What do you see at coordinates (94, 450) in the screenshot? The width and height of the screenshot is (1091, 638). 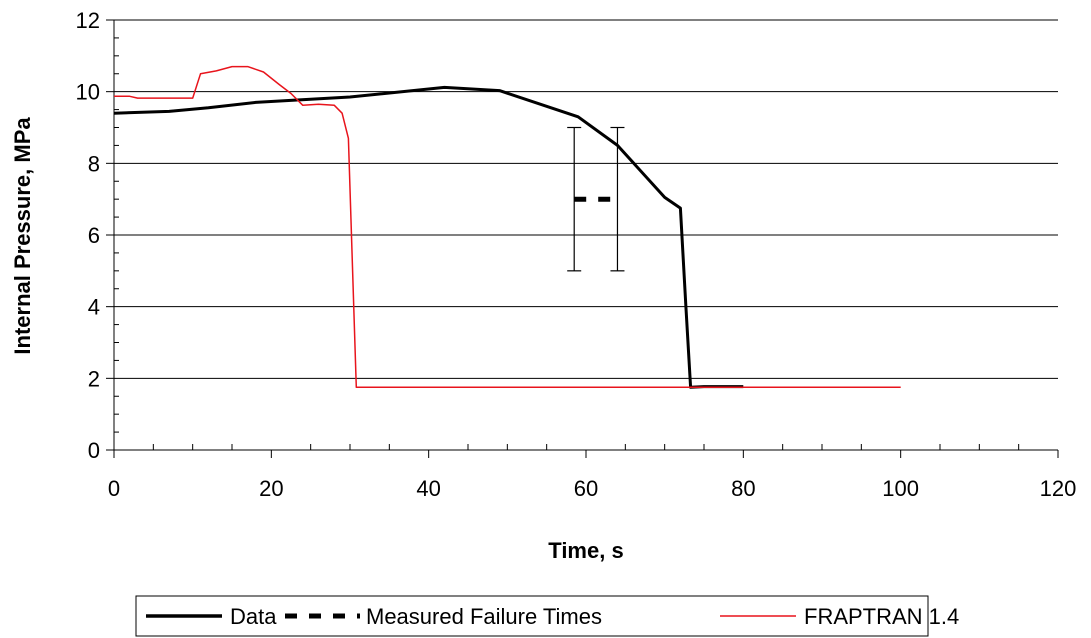 I see `y-tick-label-0: 0` at bounding box center [94, 450].